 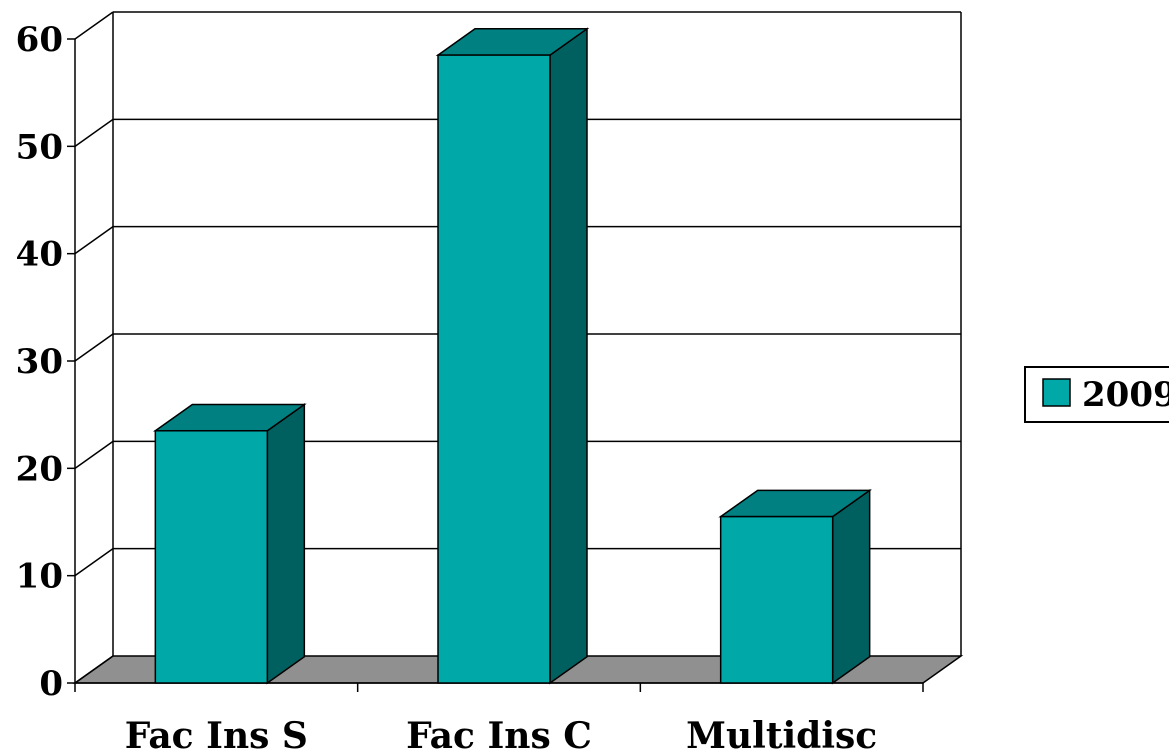 I want to click on y-tick-label: 60, so click(x=39, y=40).